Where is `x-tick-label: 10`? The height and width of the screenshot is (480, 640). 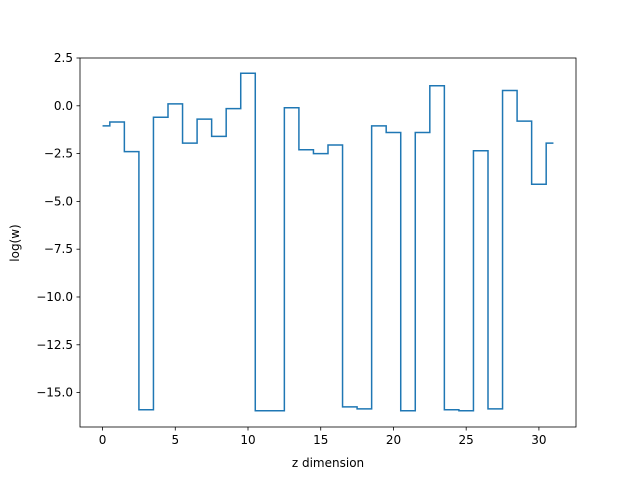 x-tick-label: 10 is located at coordinates (247, 440).